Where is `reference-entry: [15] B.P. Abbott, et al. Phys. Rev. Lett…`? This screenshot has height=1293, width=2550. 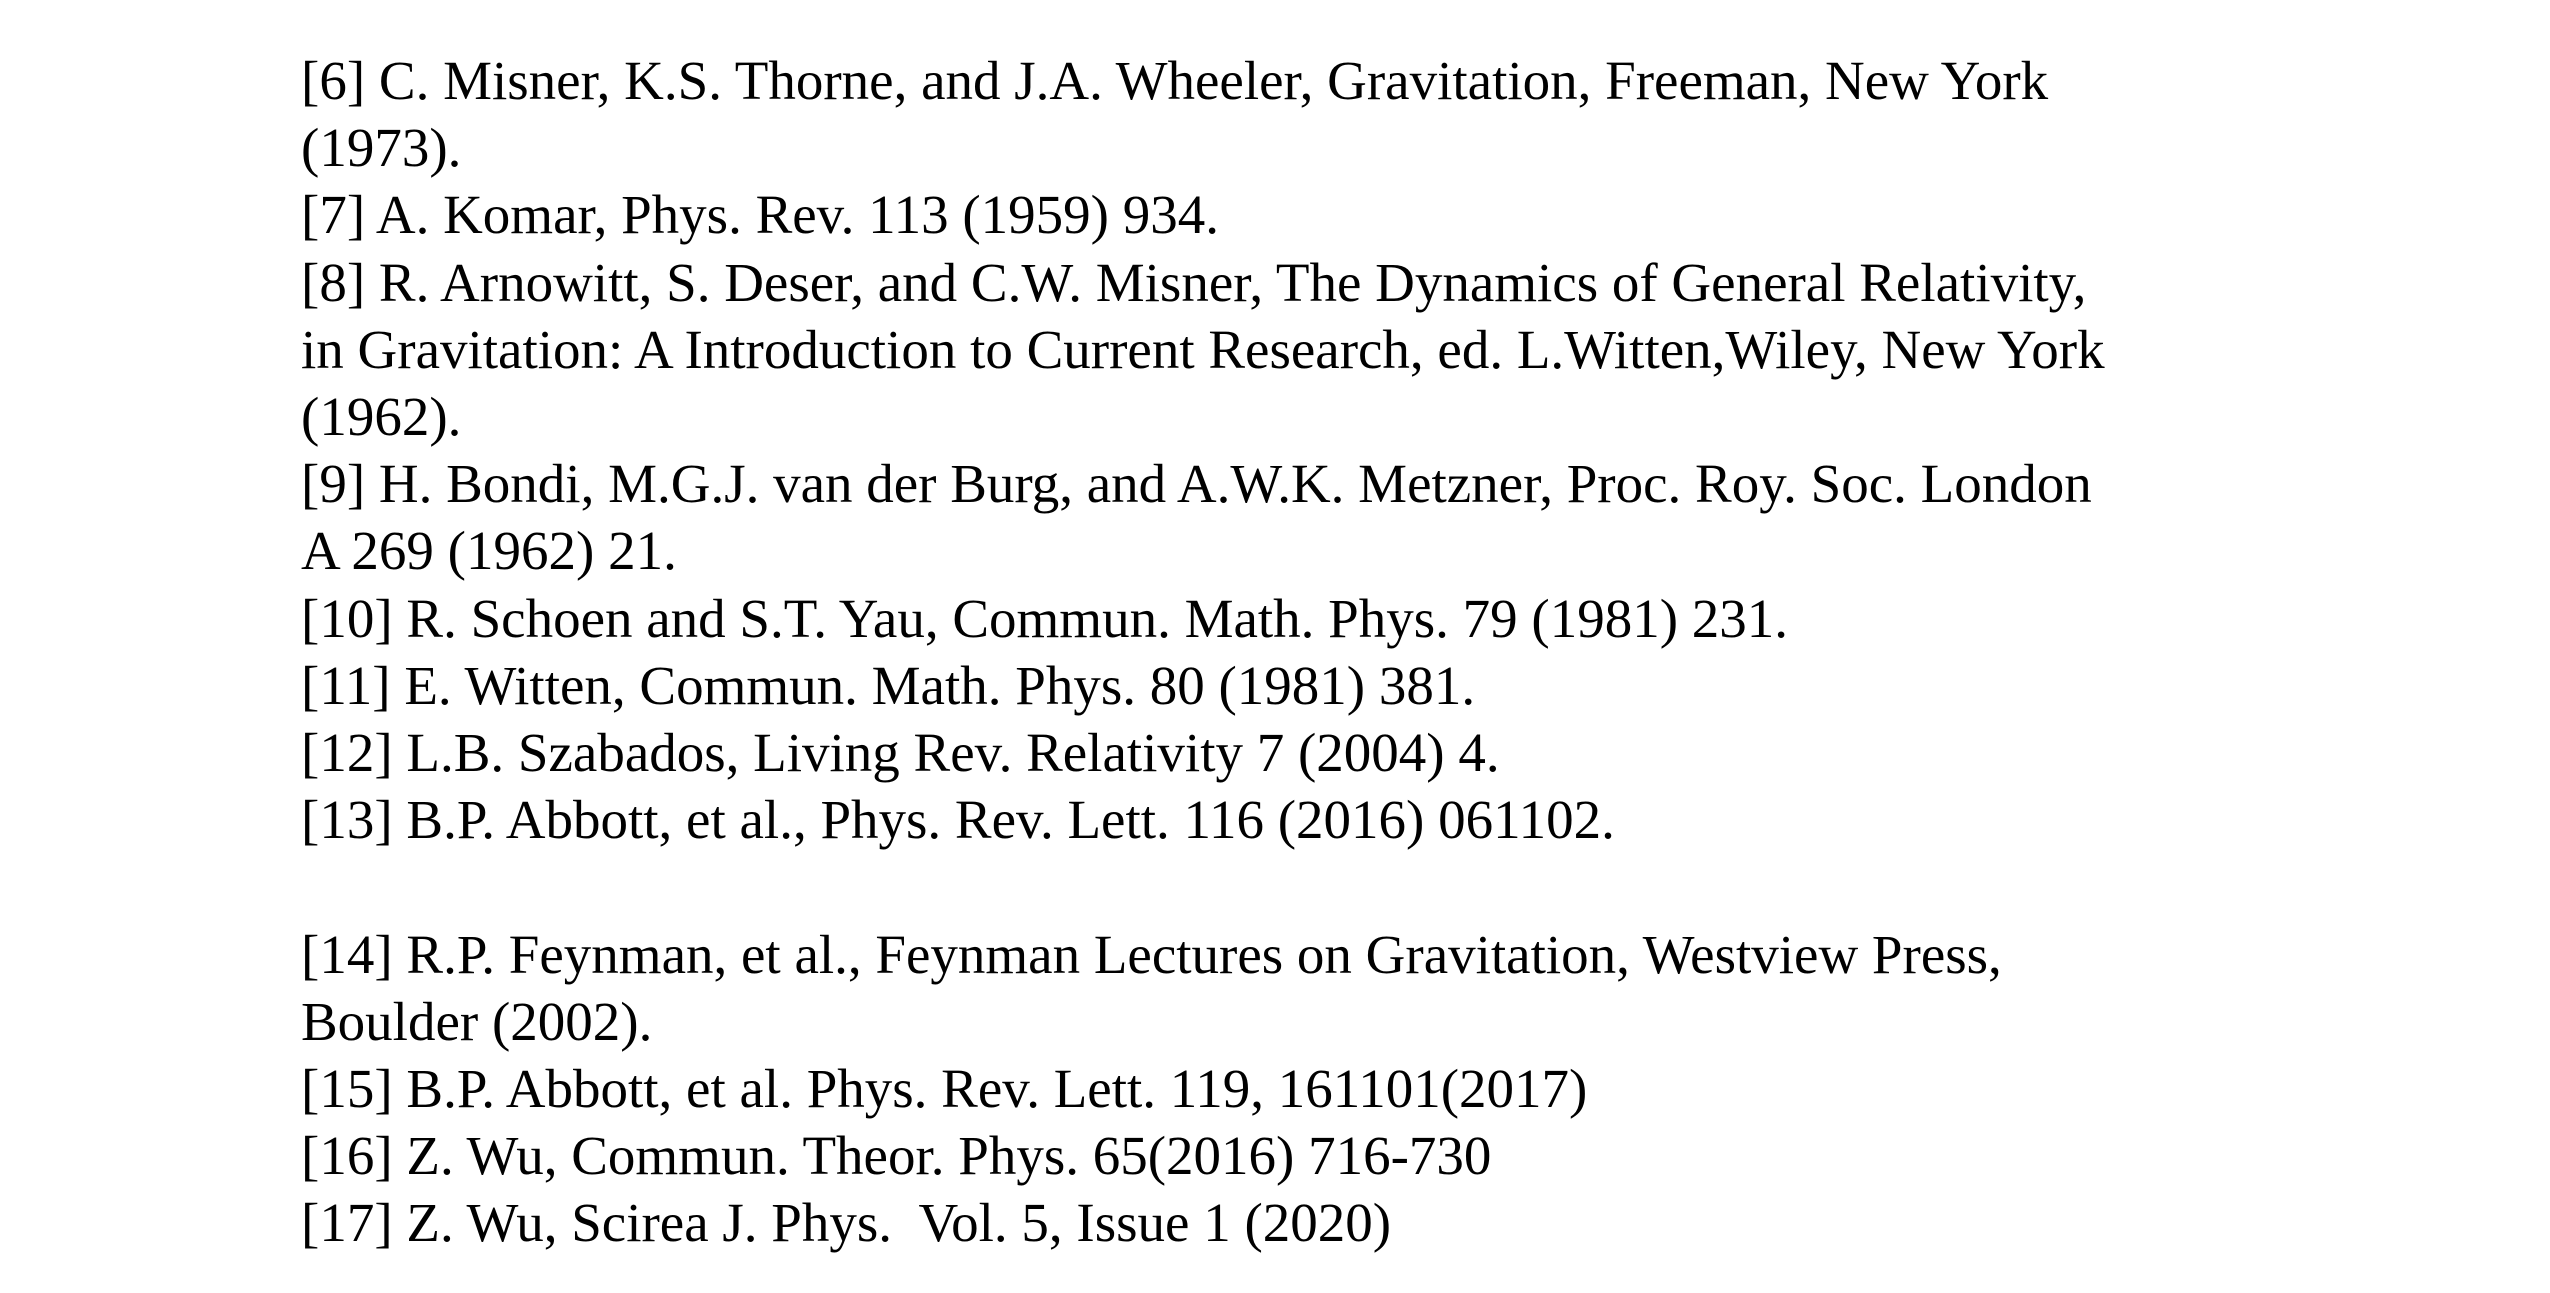 reference-entry: [15] B.P. Abbott, et al. Phys. Rev. Lett… is located at coordinates (1203, 1088).